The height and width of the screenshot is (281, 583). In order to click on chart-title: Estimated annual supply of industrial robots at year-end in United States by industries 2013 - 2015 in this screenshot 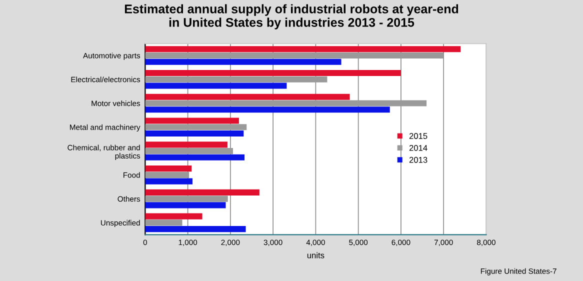, I will do `click(291, 17)`.